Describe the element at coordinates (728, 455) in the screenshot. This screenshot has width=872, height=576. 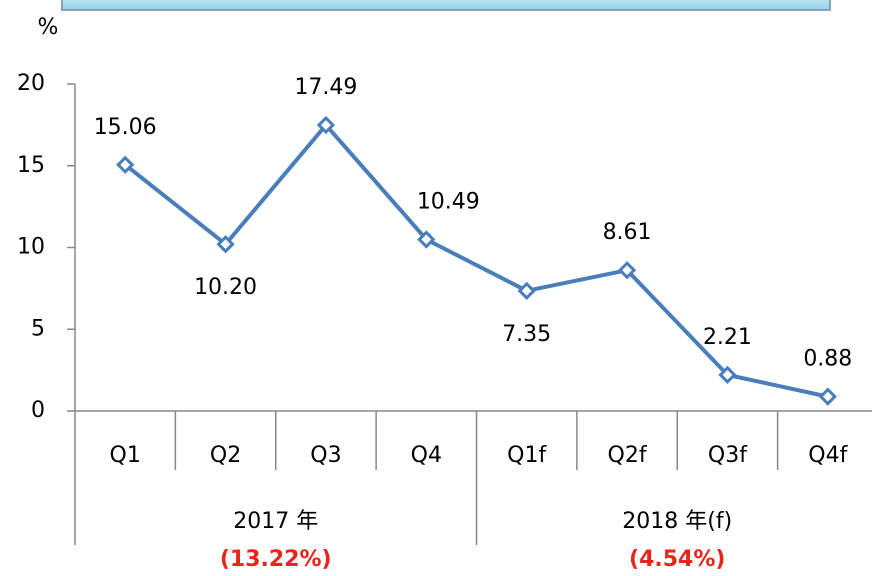
I see `x-tick-label: Q3f` at that location.